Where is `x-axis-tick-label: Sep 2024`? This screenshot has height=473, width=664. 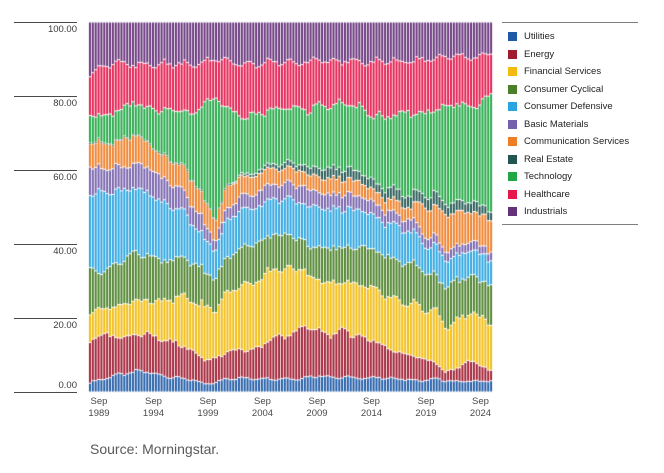 x-axis-tick-label: Sep 2024 is located at coordinates (481, 407).